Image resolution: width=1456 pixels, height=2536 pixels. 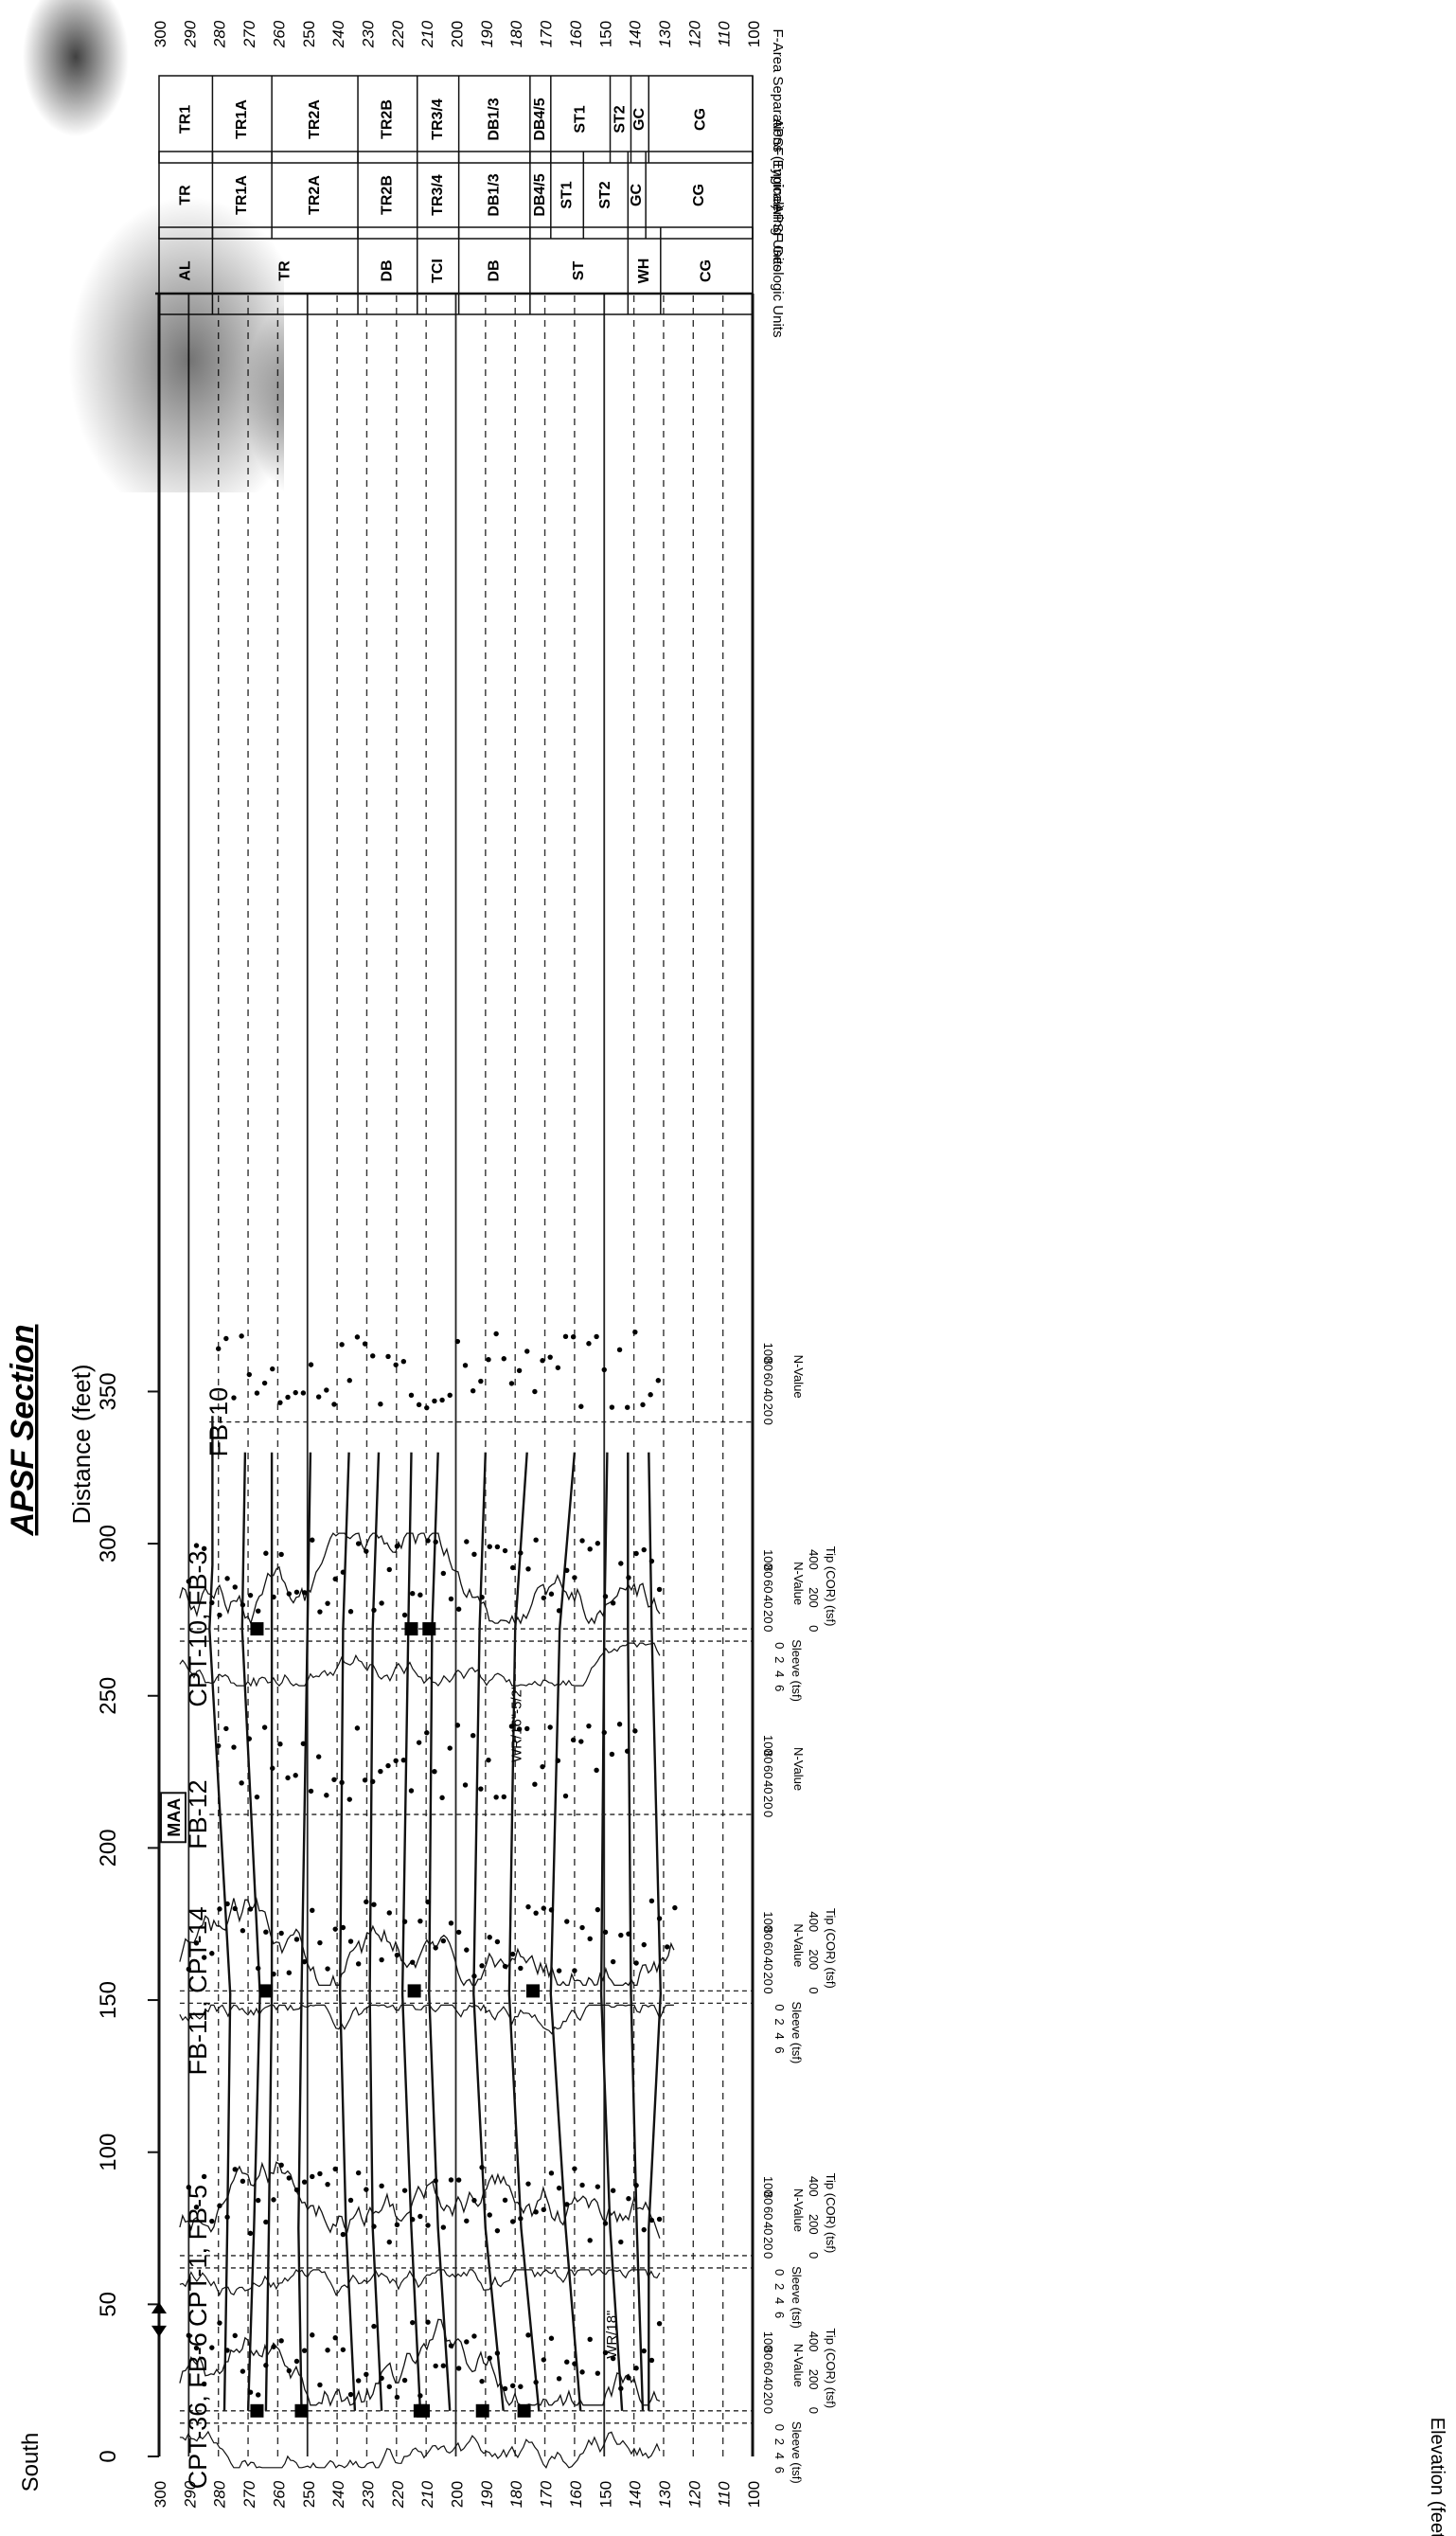 What do you see at coordinates (516, 34) in the screenshot?
I see `elevation-tick-label-north: 180` at bounding box center [516, 34].